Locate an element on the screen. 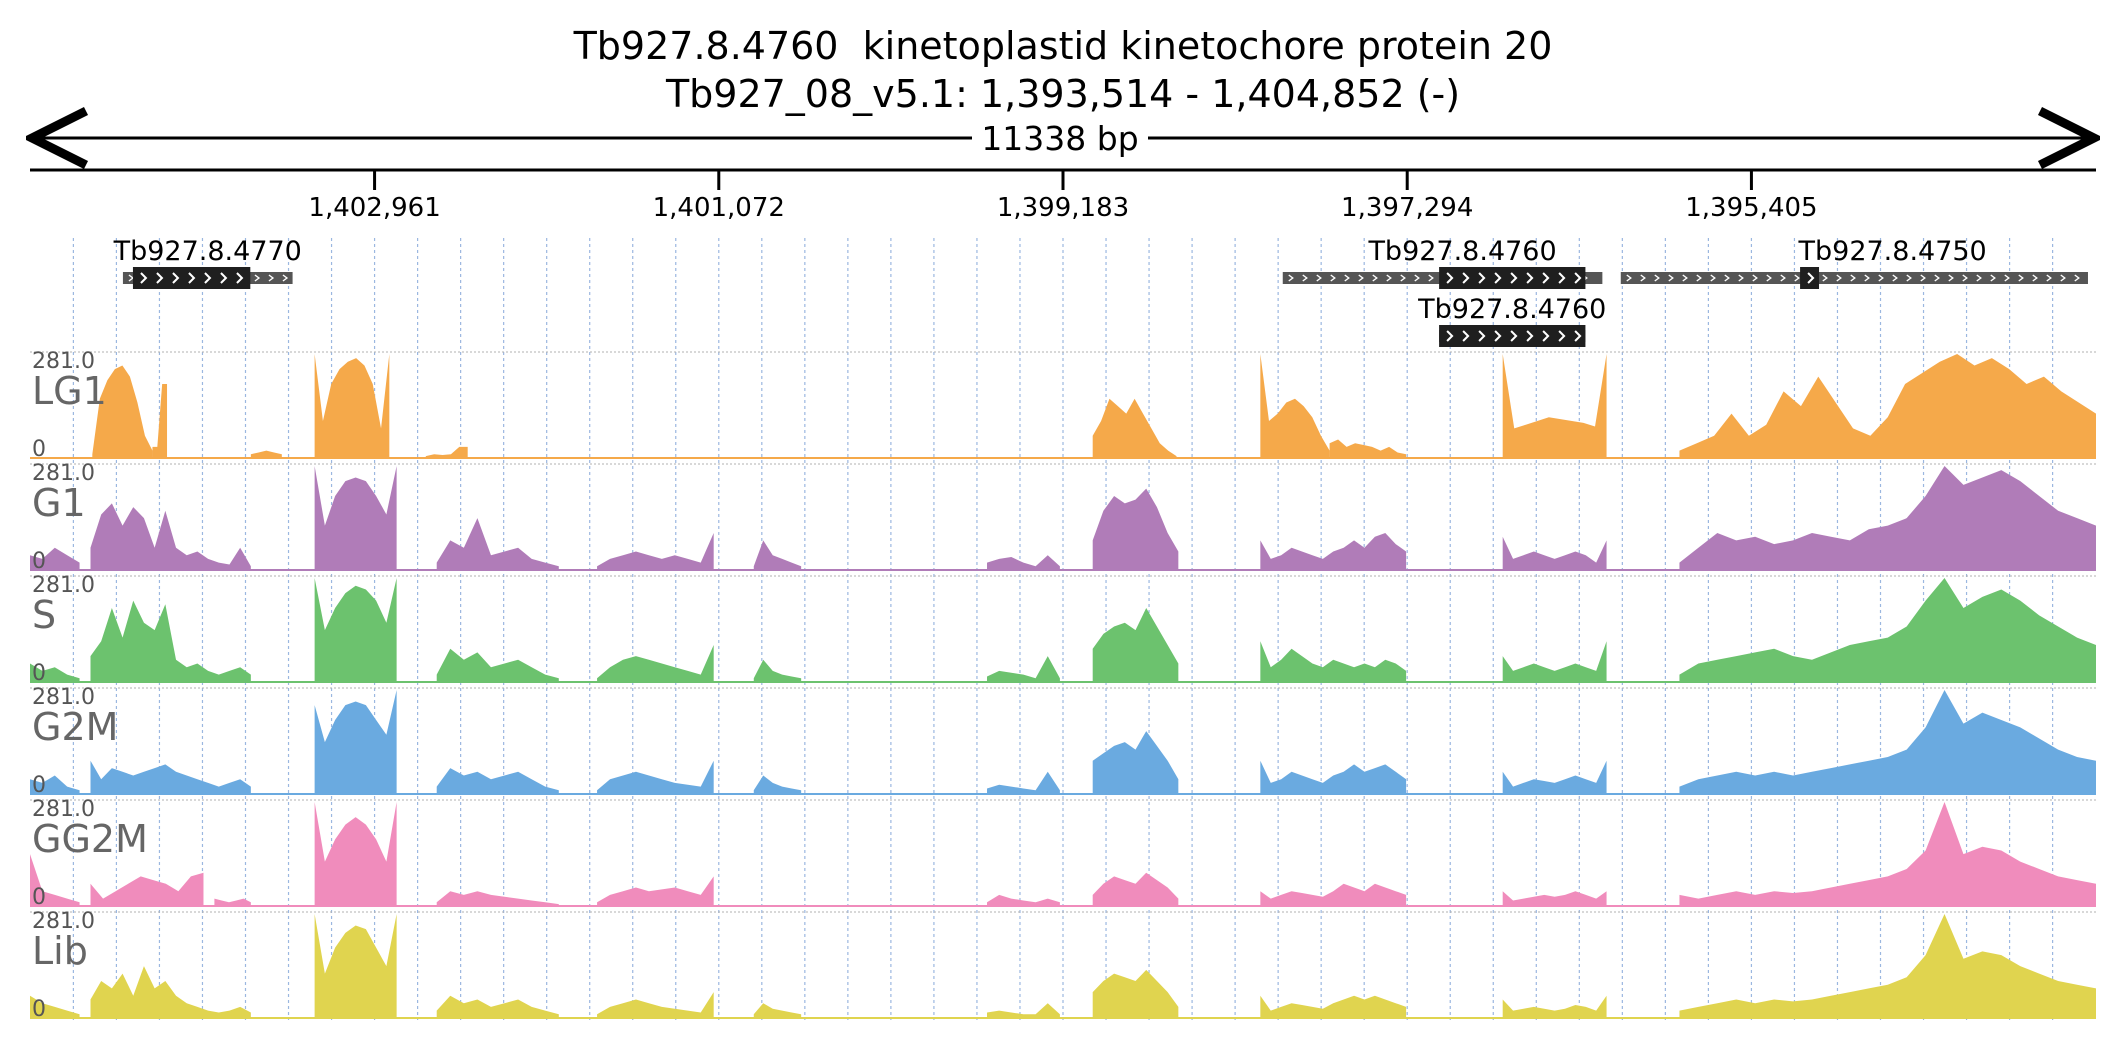 The height and width of the screenshot is (1058, 2126). chart-subtitle: Tb927_08_v5.1: 1,393,514 - 1,404,852 (-) is located at coordinates (1063, 94).